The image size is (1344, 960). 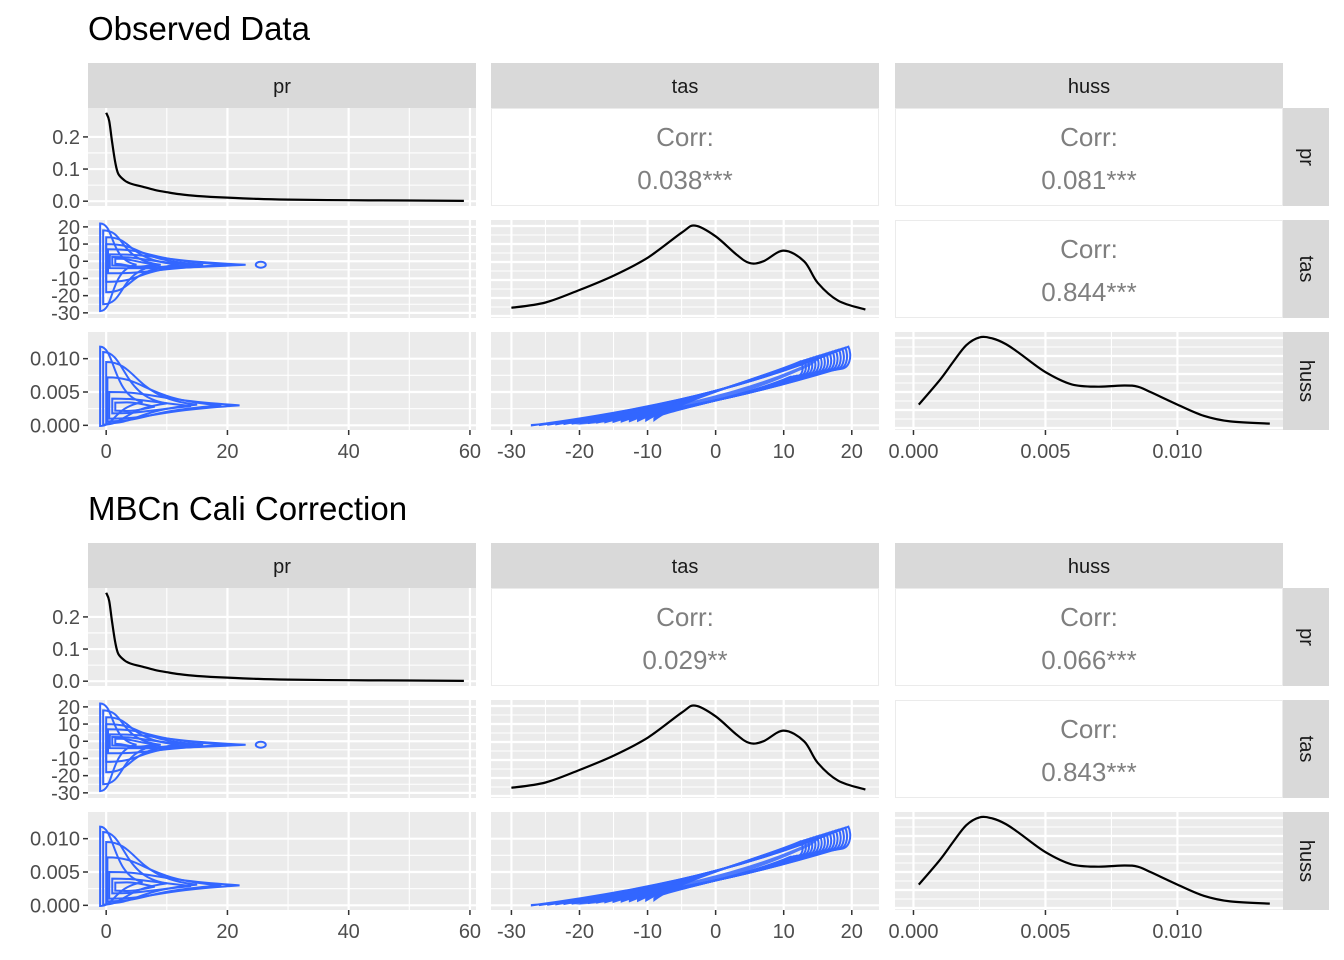 What do you see at coordinates (684, 180) in the screenshot?
I see `corr-value-tas_pr: 0.038***` at bounding box center [684, 180].